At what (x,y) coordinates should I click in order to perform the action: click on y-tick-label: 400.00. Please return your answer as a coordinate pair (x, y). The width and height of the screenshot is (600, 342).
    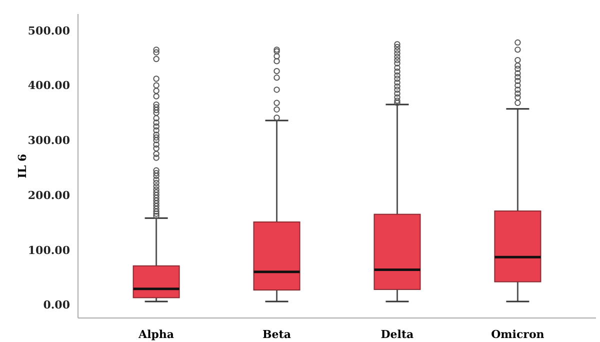
    Looking at the image, I should click on (49, 85).